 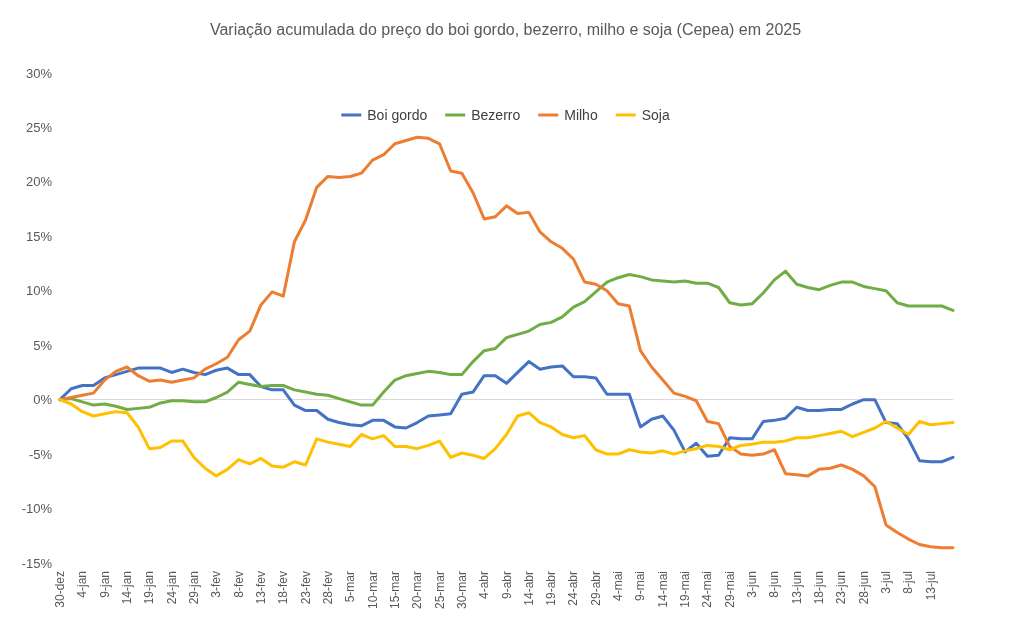 I want to click on x-tick-label: 10-mar, so click(x=372, y=590).